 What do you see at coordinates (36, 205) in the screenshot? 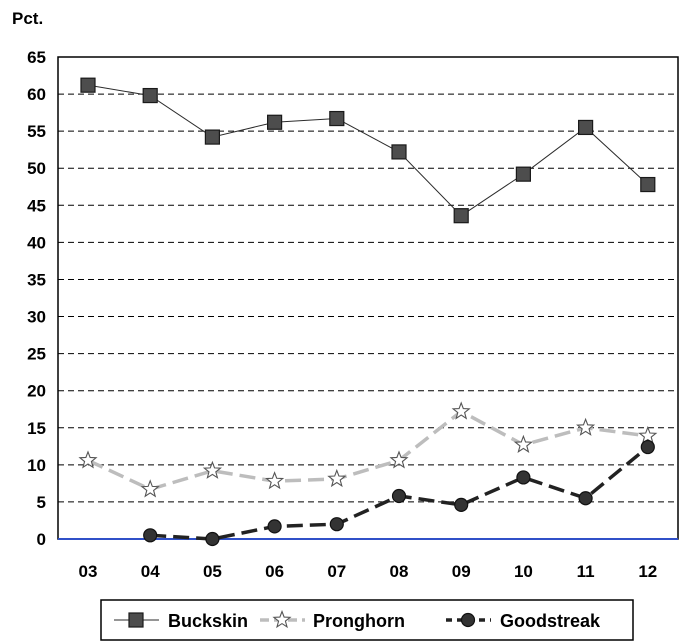
I see `y-tick-label: 45` at bounding box center [36, 205].